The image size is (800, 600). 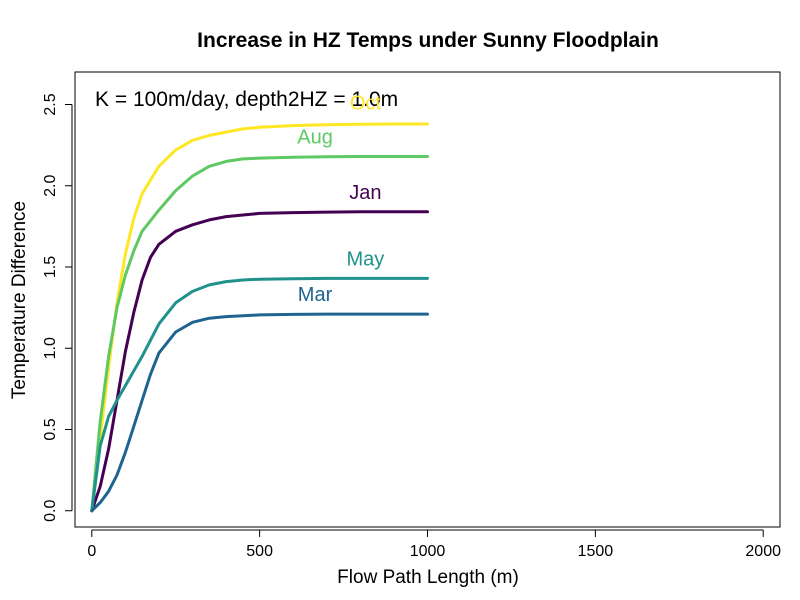 What do you see at coordinates (428, 551) in the screenshot?
I see `x-tick-label: 1000` at bounding box center [428, 551].